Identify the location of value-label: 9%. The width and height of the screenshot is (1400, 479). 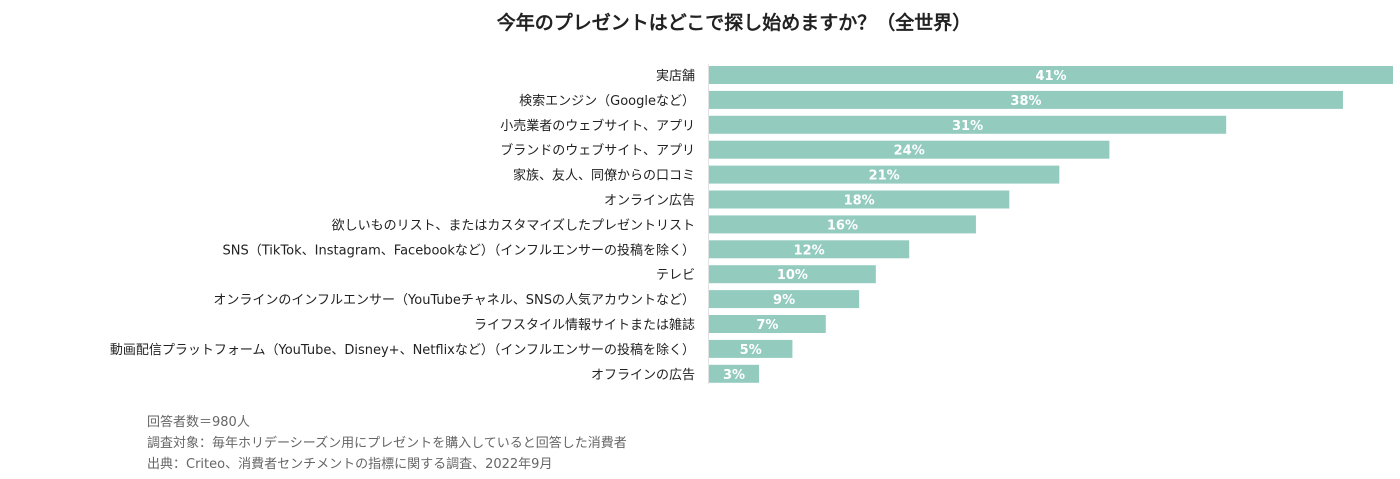
(784, 300).